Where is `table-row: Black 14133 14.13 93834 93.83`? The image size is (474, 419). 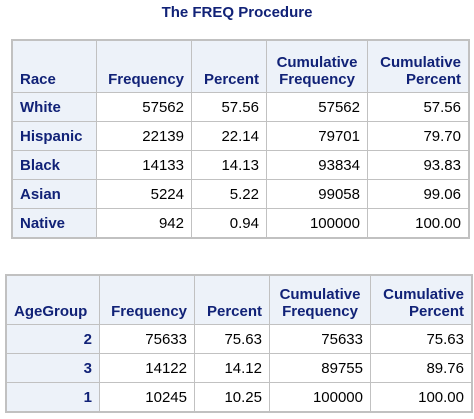 table-row: Black 14133 14.13 93834 93.83 is located at coordinates (240, 165).